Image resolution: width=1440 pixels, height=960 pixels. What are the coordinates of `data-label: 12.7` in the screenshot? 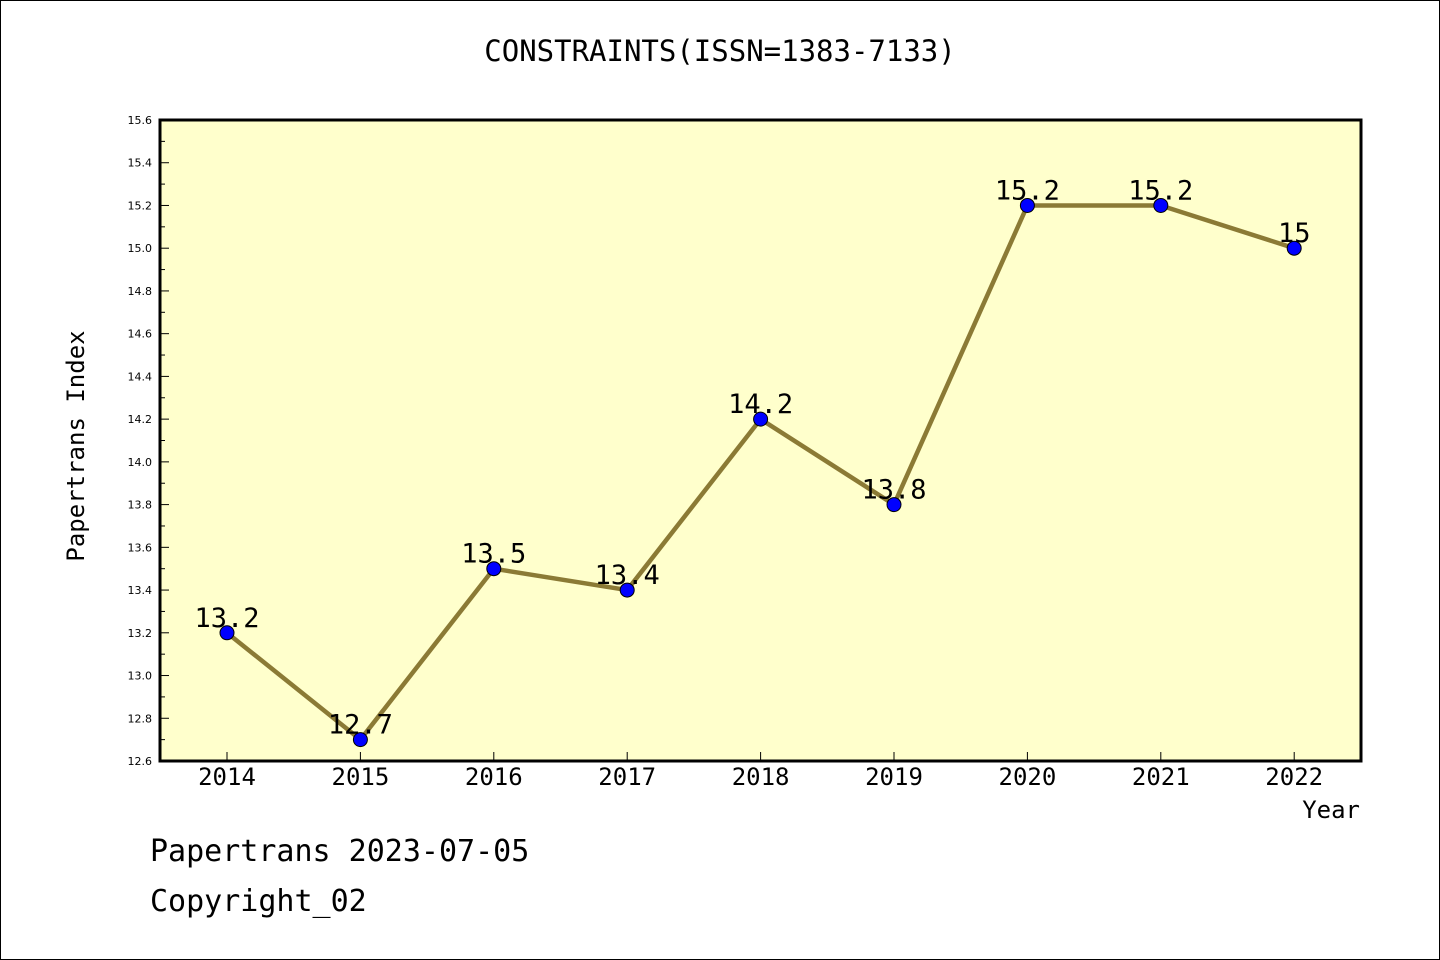 It's located at (360, 725).